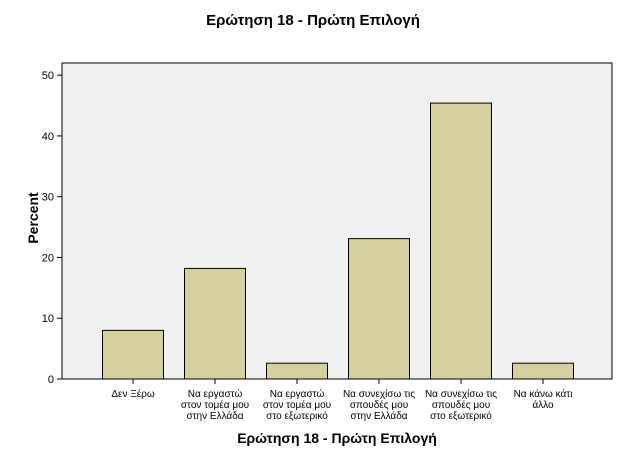 The height and width of the screenshot is (450, 627). Describe the element at coordinates (48, 76) in the screenshot. I see `y-tick-label: 50` at that location.